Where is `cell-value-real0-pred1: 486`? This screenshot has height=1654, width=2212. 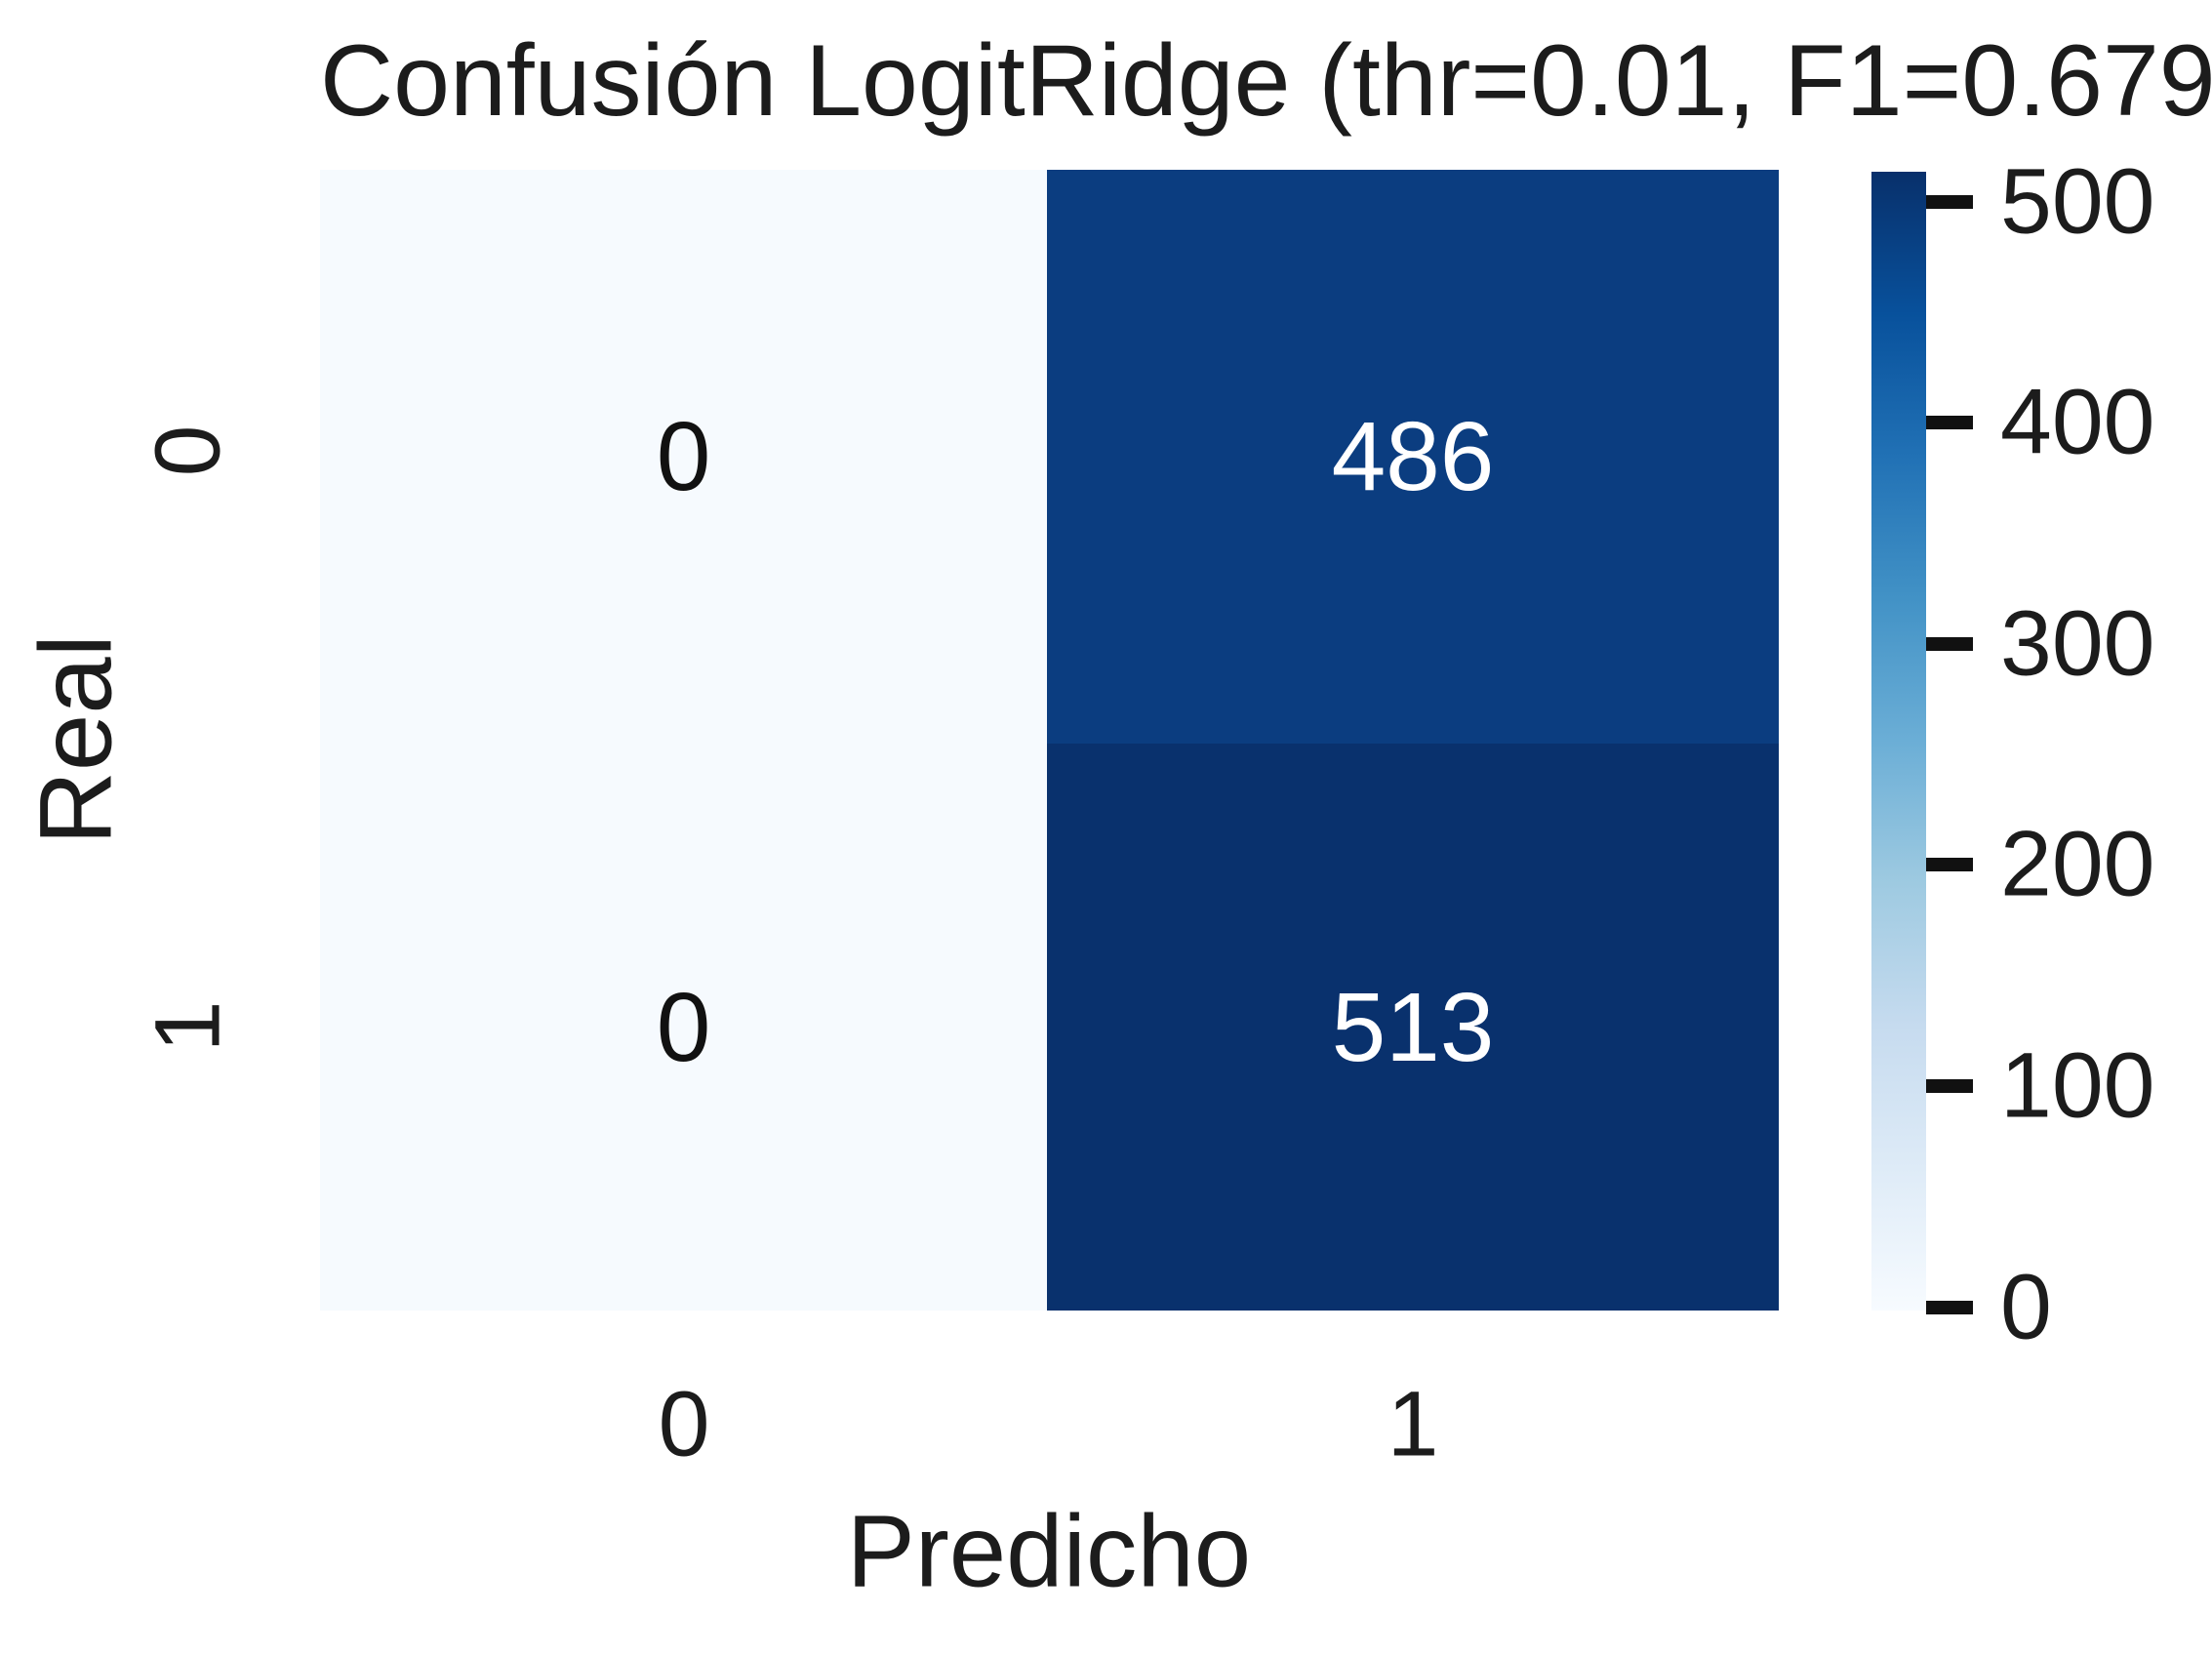 cell-value-real0-pred1: 486 is located at coordinates (1413, 456).